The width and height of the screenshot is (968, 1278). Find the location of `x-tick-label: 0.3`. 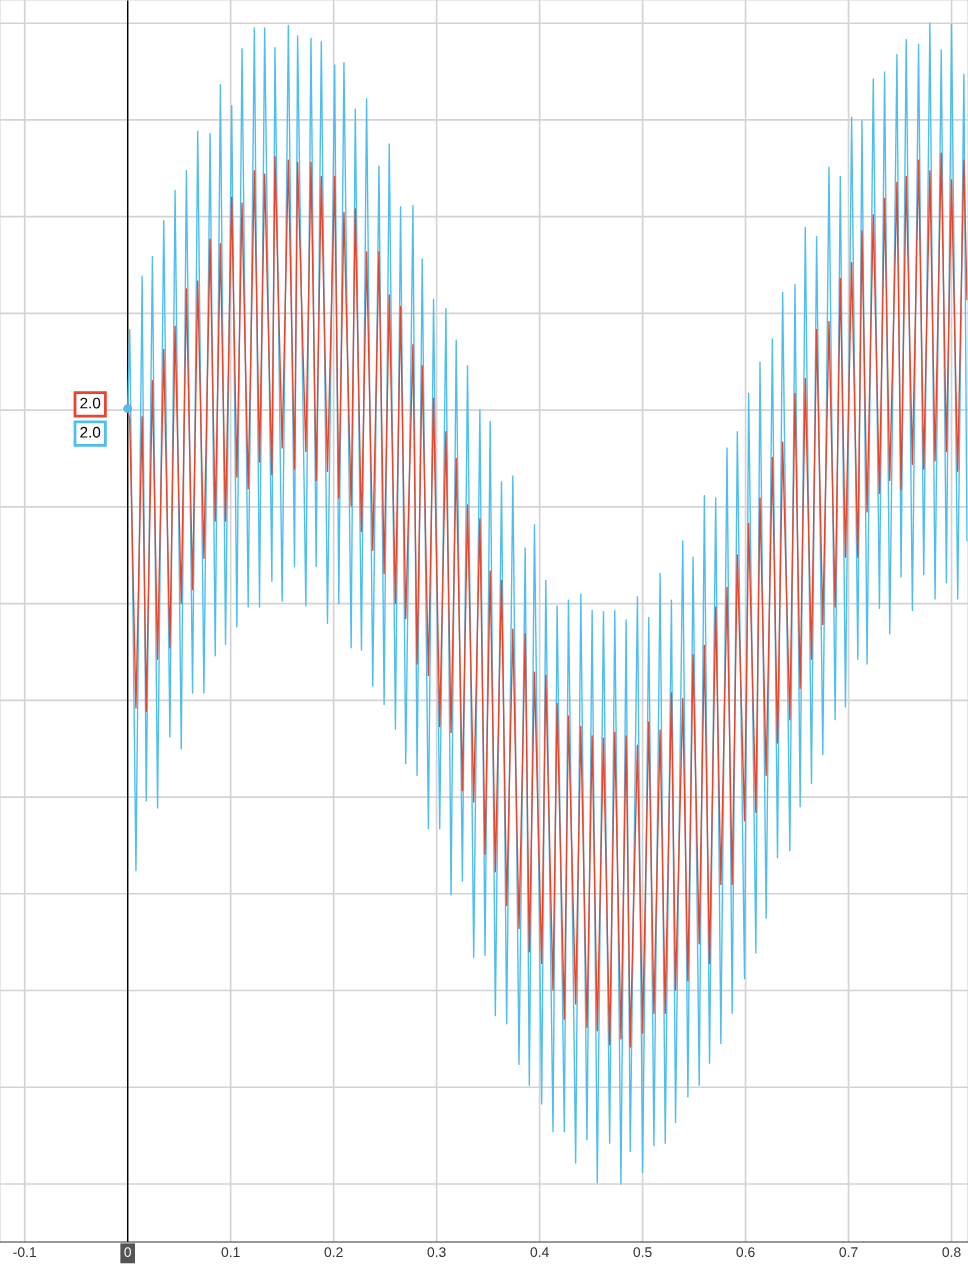

x-tick-label: 0.3 is located at coordinates (436, 1252).